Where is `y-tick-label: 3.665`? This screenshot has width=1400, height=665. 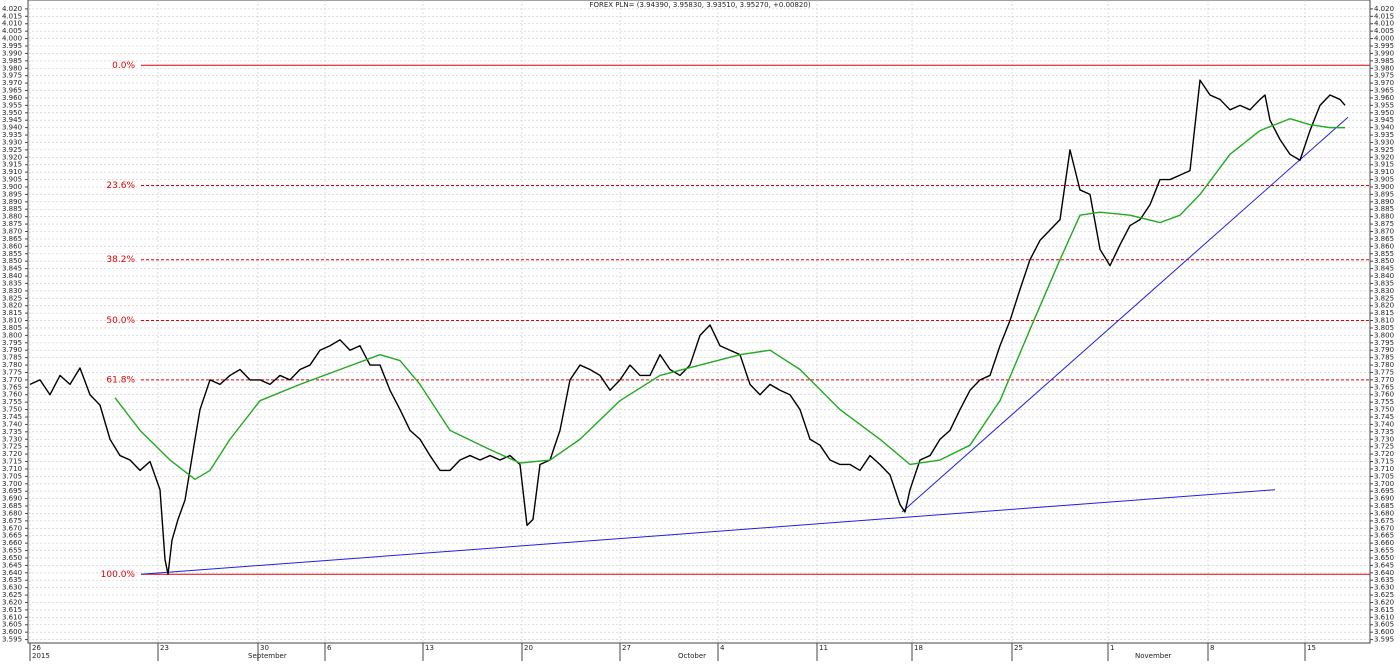 y-tick-label: 3.665 is located at coordinates (12, 536).